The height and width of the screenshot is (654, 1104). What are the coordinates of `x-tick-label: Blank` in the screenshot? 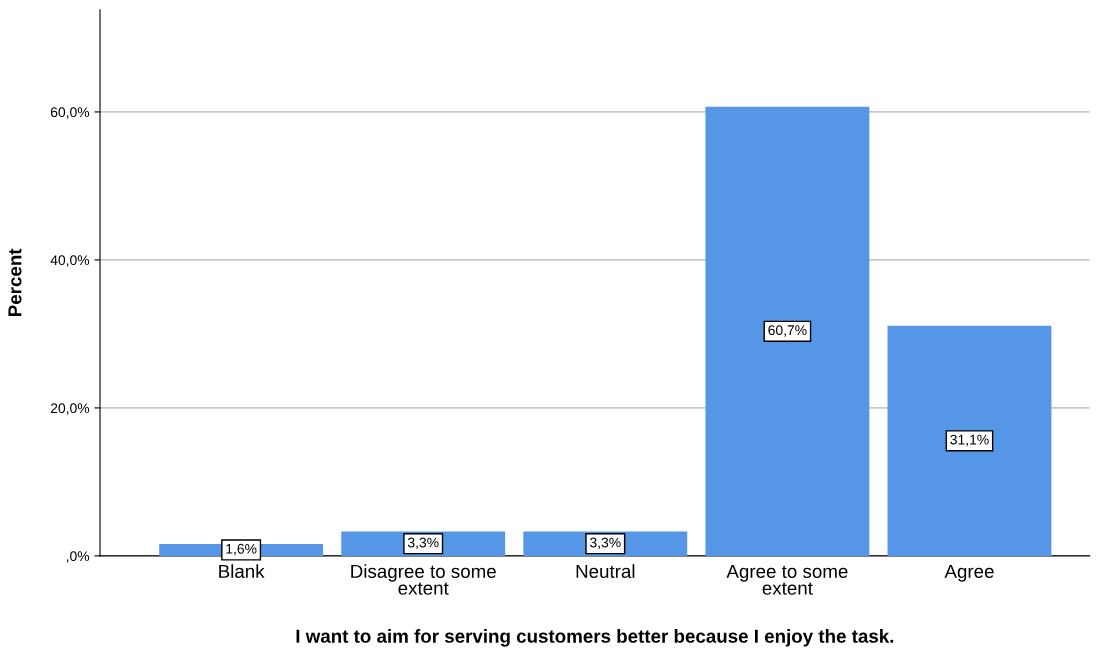 It's located at (242, 571).